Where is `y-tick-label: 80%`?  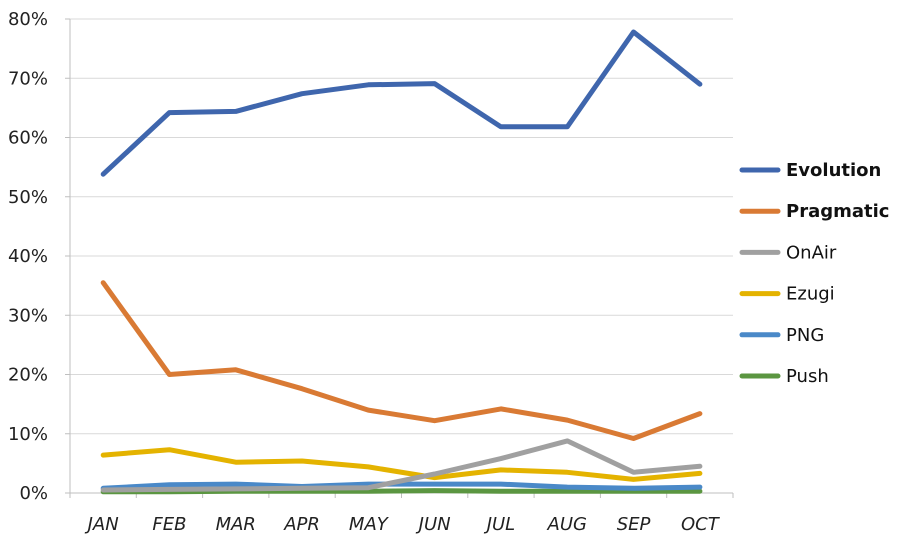 y-tick-label: 80% is located at coordinates (28, 19).